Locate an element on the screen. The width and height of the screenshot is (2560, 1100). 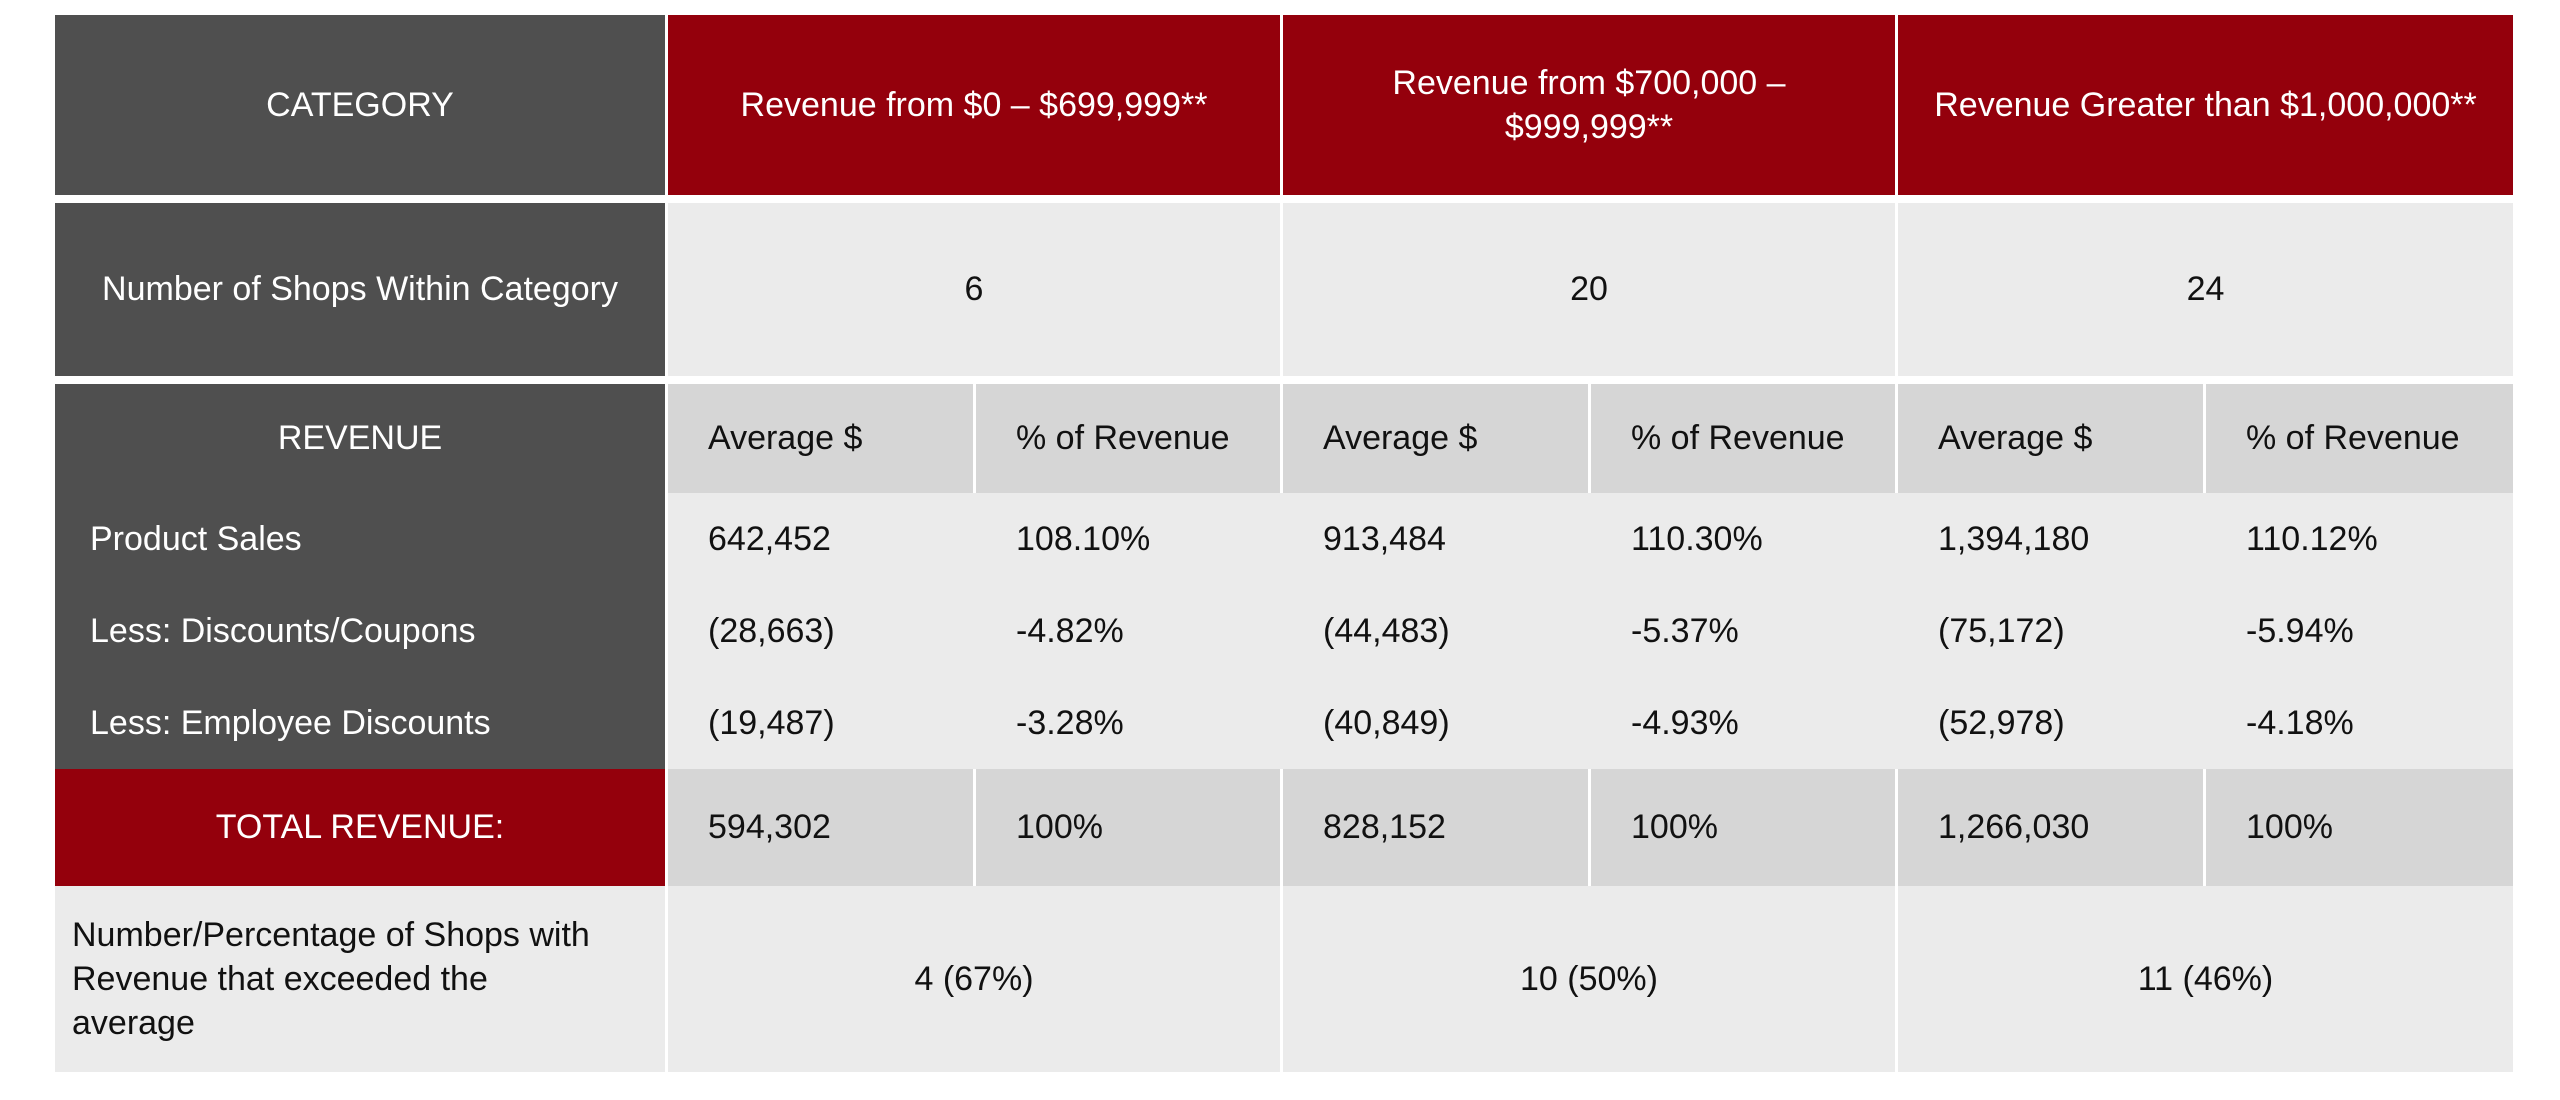
pct-header-3: % of Revenue is located at coordinates (2359, 434).